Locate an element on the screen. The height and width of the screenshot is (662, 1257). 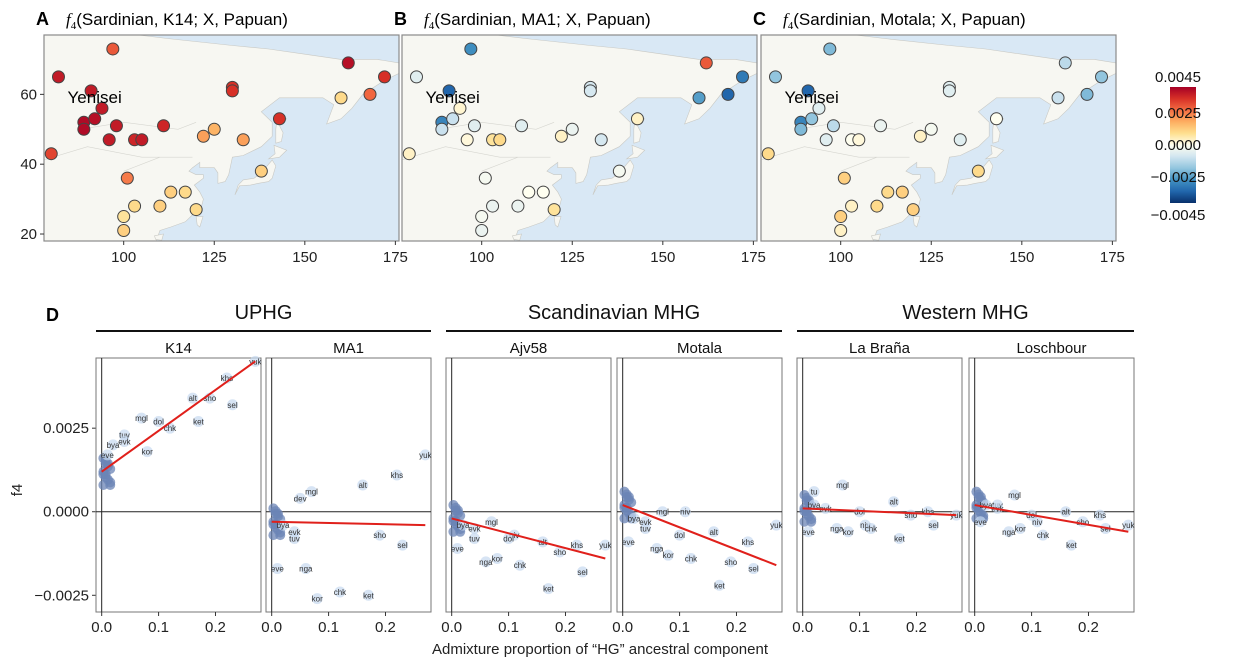
panel-letter-d: D is located at coordinates (52, 315).